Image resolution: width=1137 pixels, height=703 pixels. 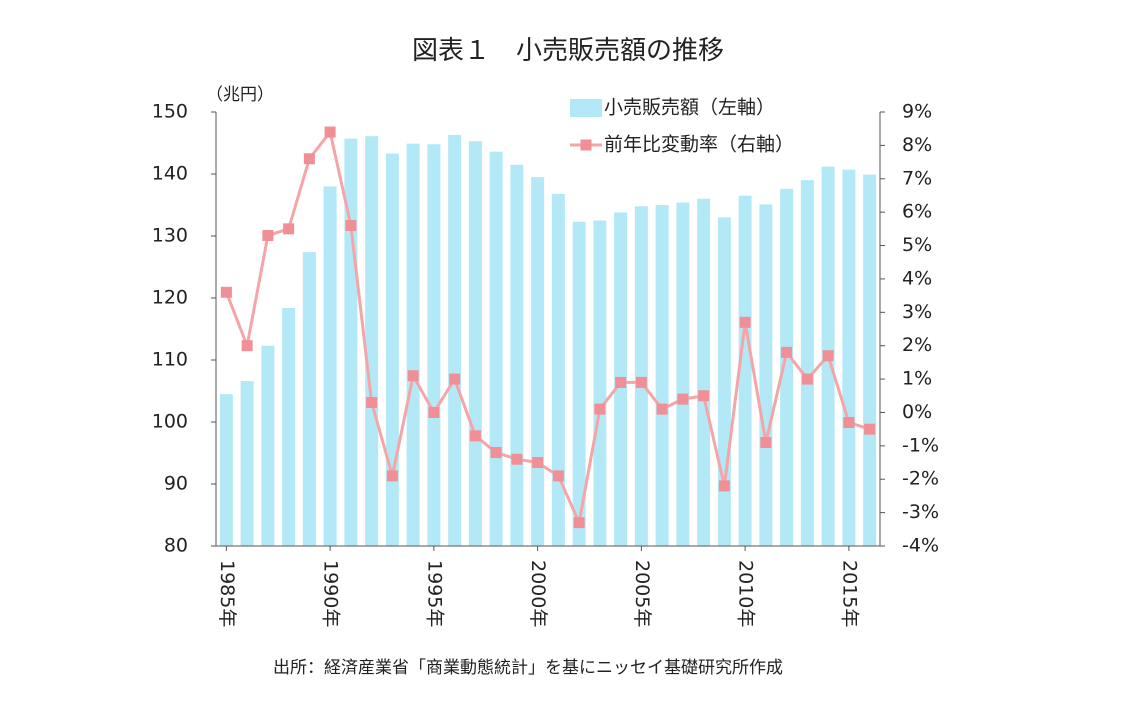 I want to click on x-tick-label: 2000年, so click(x=538, y=593).